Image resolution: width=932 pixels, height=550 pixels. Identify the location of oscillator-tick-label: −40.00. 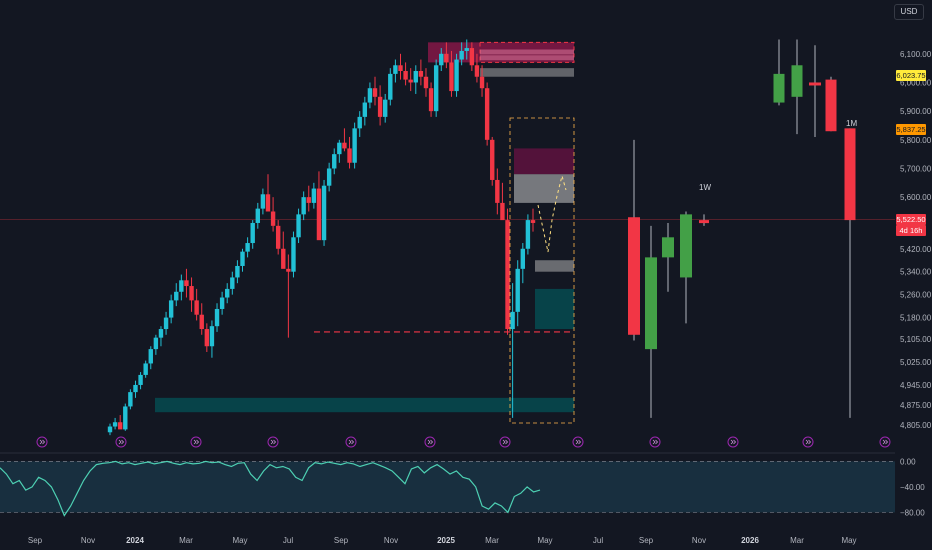
(912, 487).